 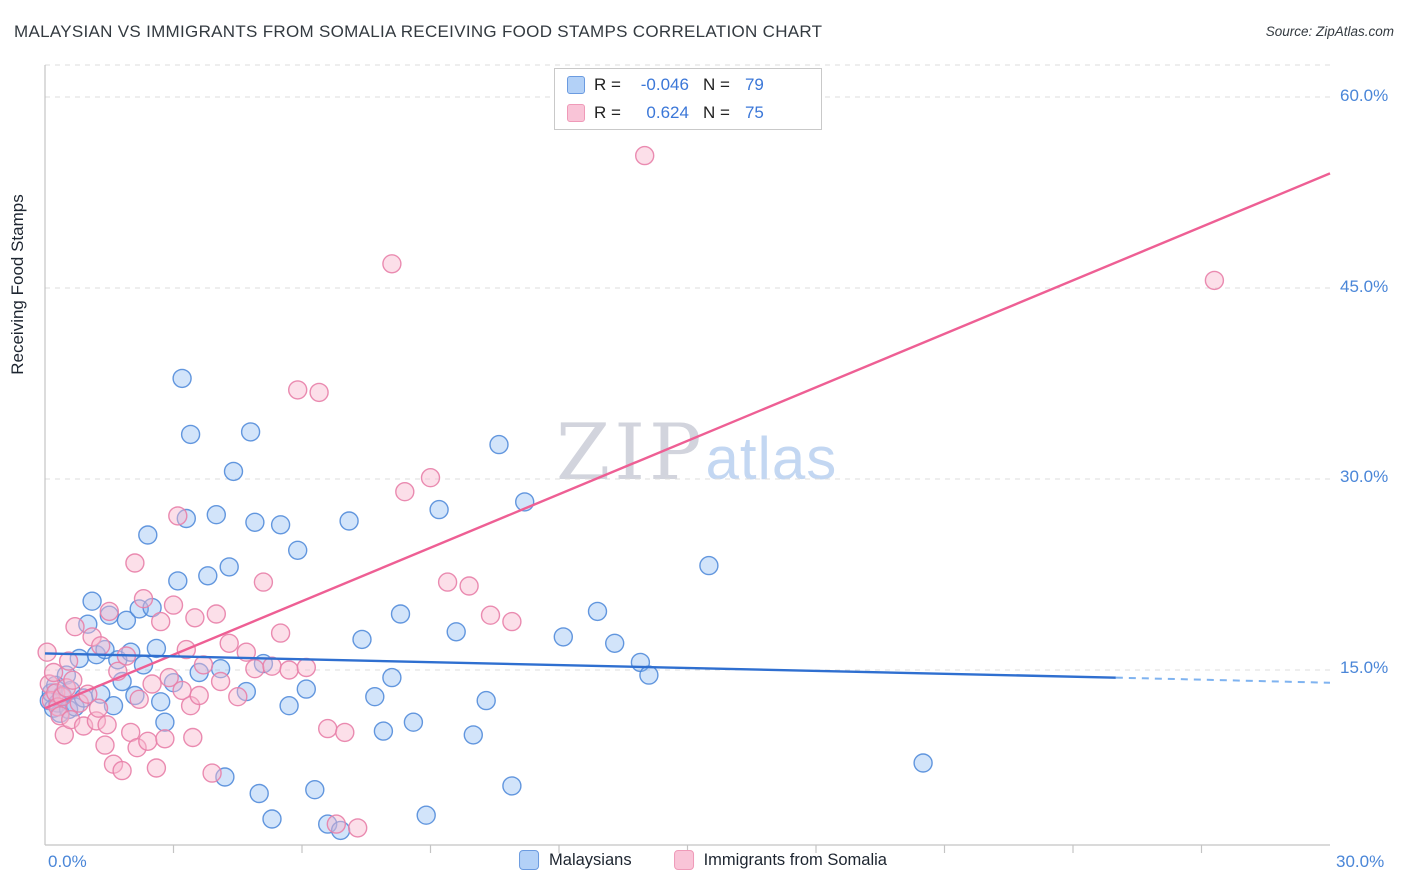 What do you see at coordinates (1364, 667) in the screenshot?
I see `y-tick-15: 15.0%` at bounding box center [1364, 667].